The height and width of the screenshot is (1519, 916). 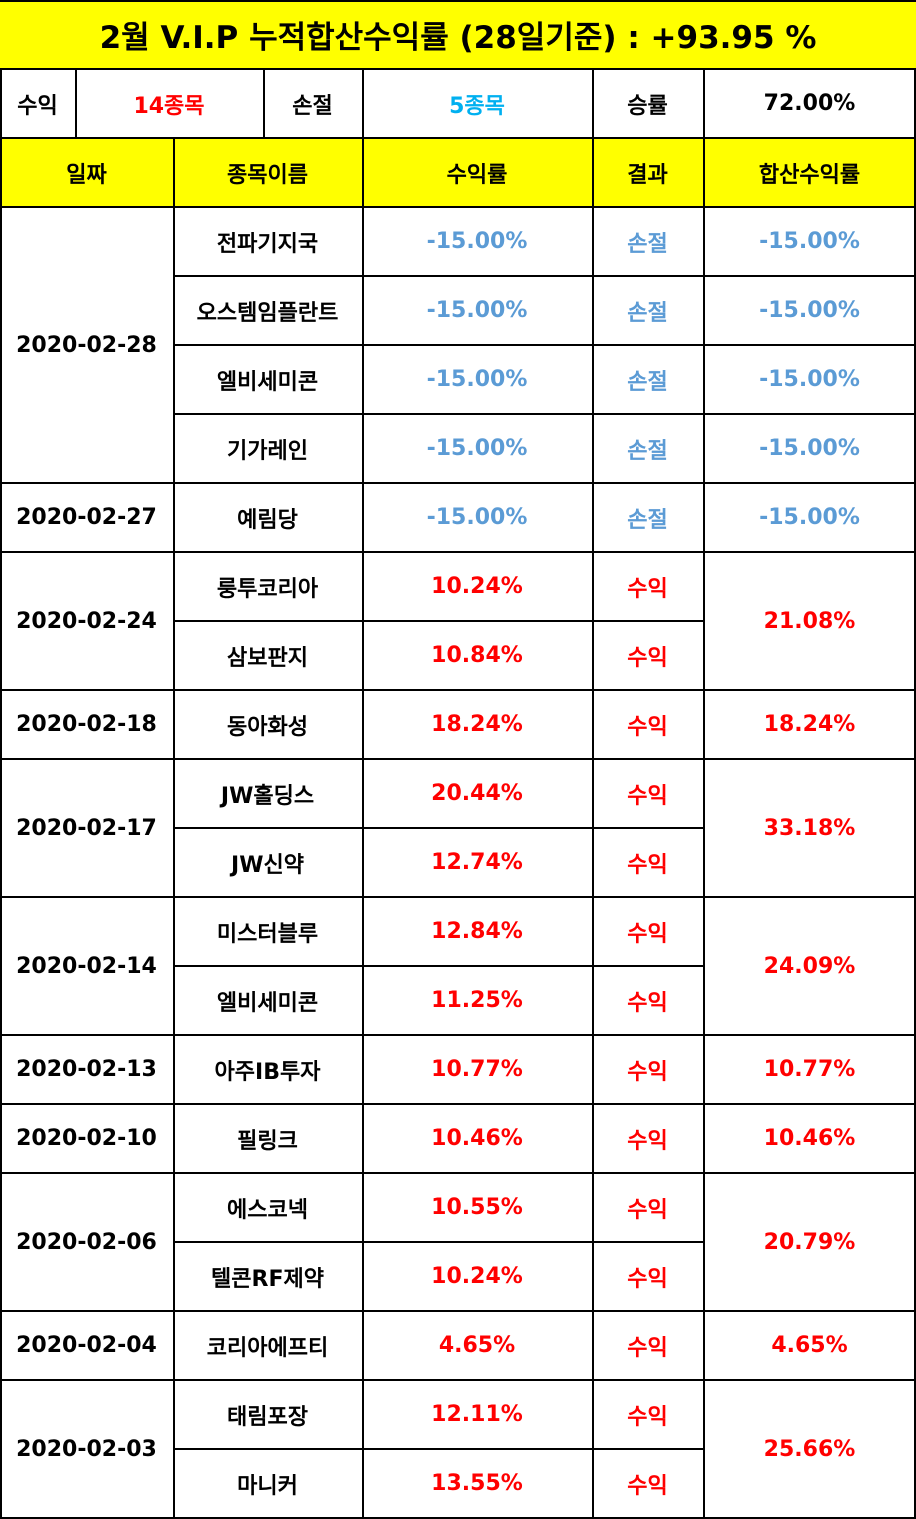 What do you see at coordinates (86, 828) in the screenshot?
I see `date-cell: 2020-02-17` at bounding box center [86, 828].